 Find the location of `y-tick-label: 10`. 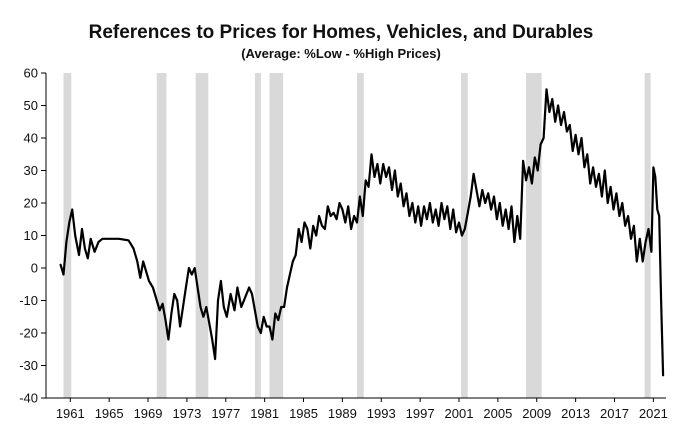

y-tick-label: 10 is located at coordinates (31, 235).